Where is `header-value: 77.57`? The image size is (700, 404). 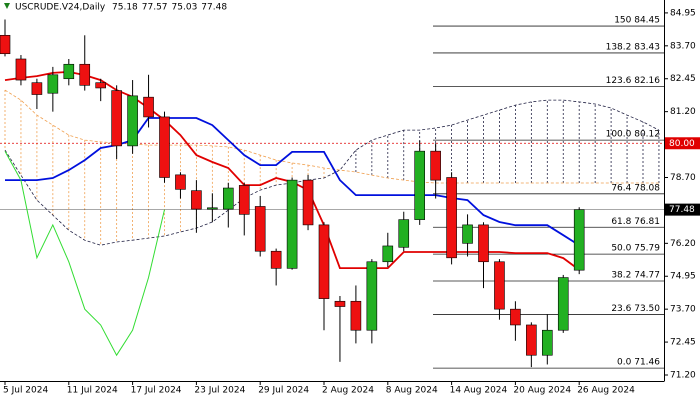 header-value: 77.57 is located at coordinates (155, 8).